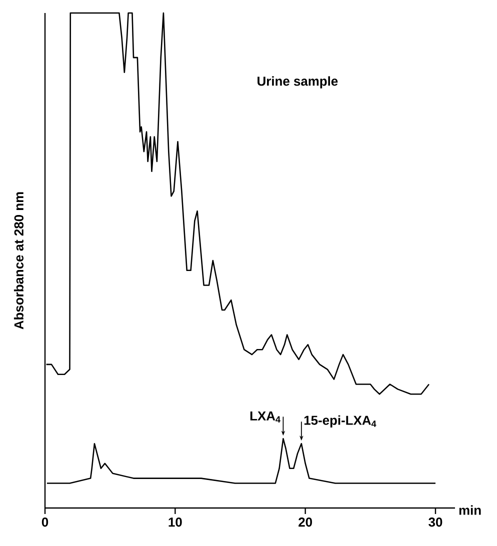 This screenshot has height=546, width=497. I want to click on x-tick-label: 10, so click(175, 522).